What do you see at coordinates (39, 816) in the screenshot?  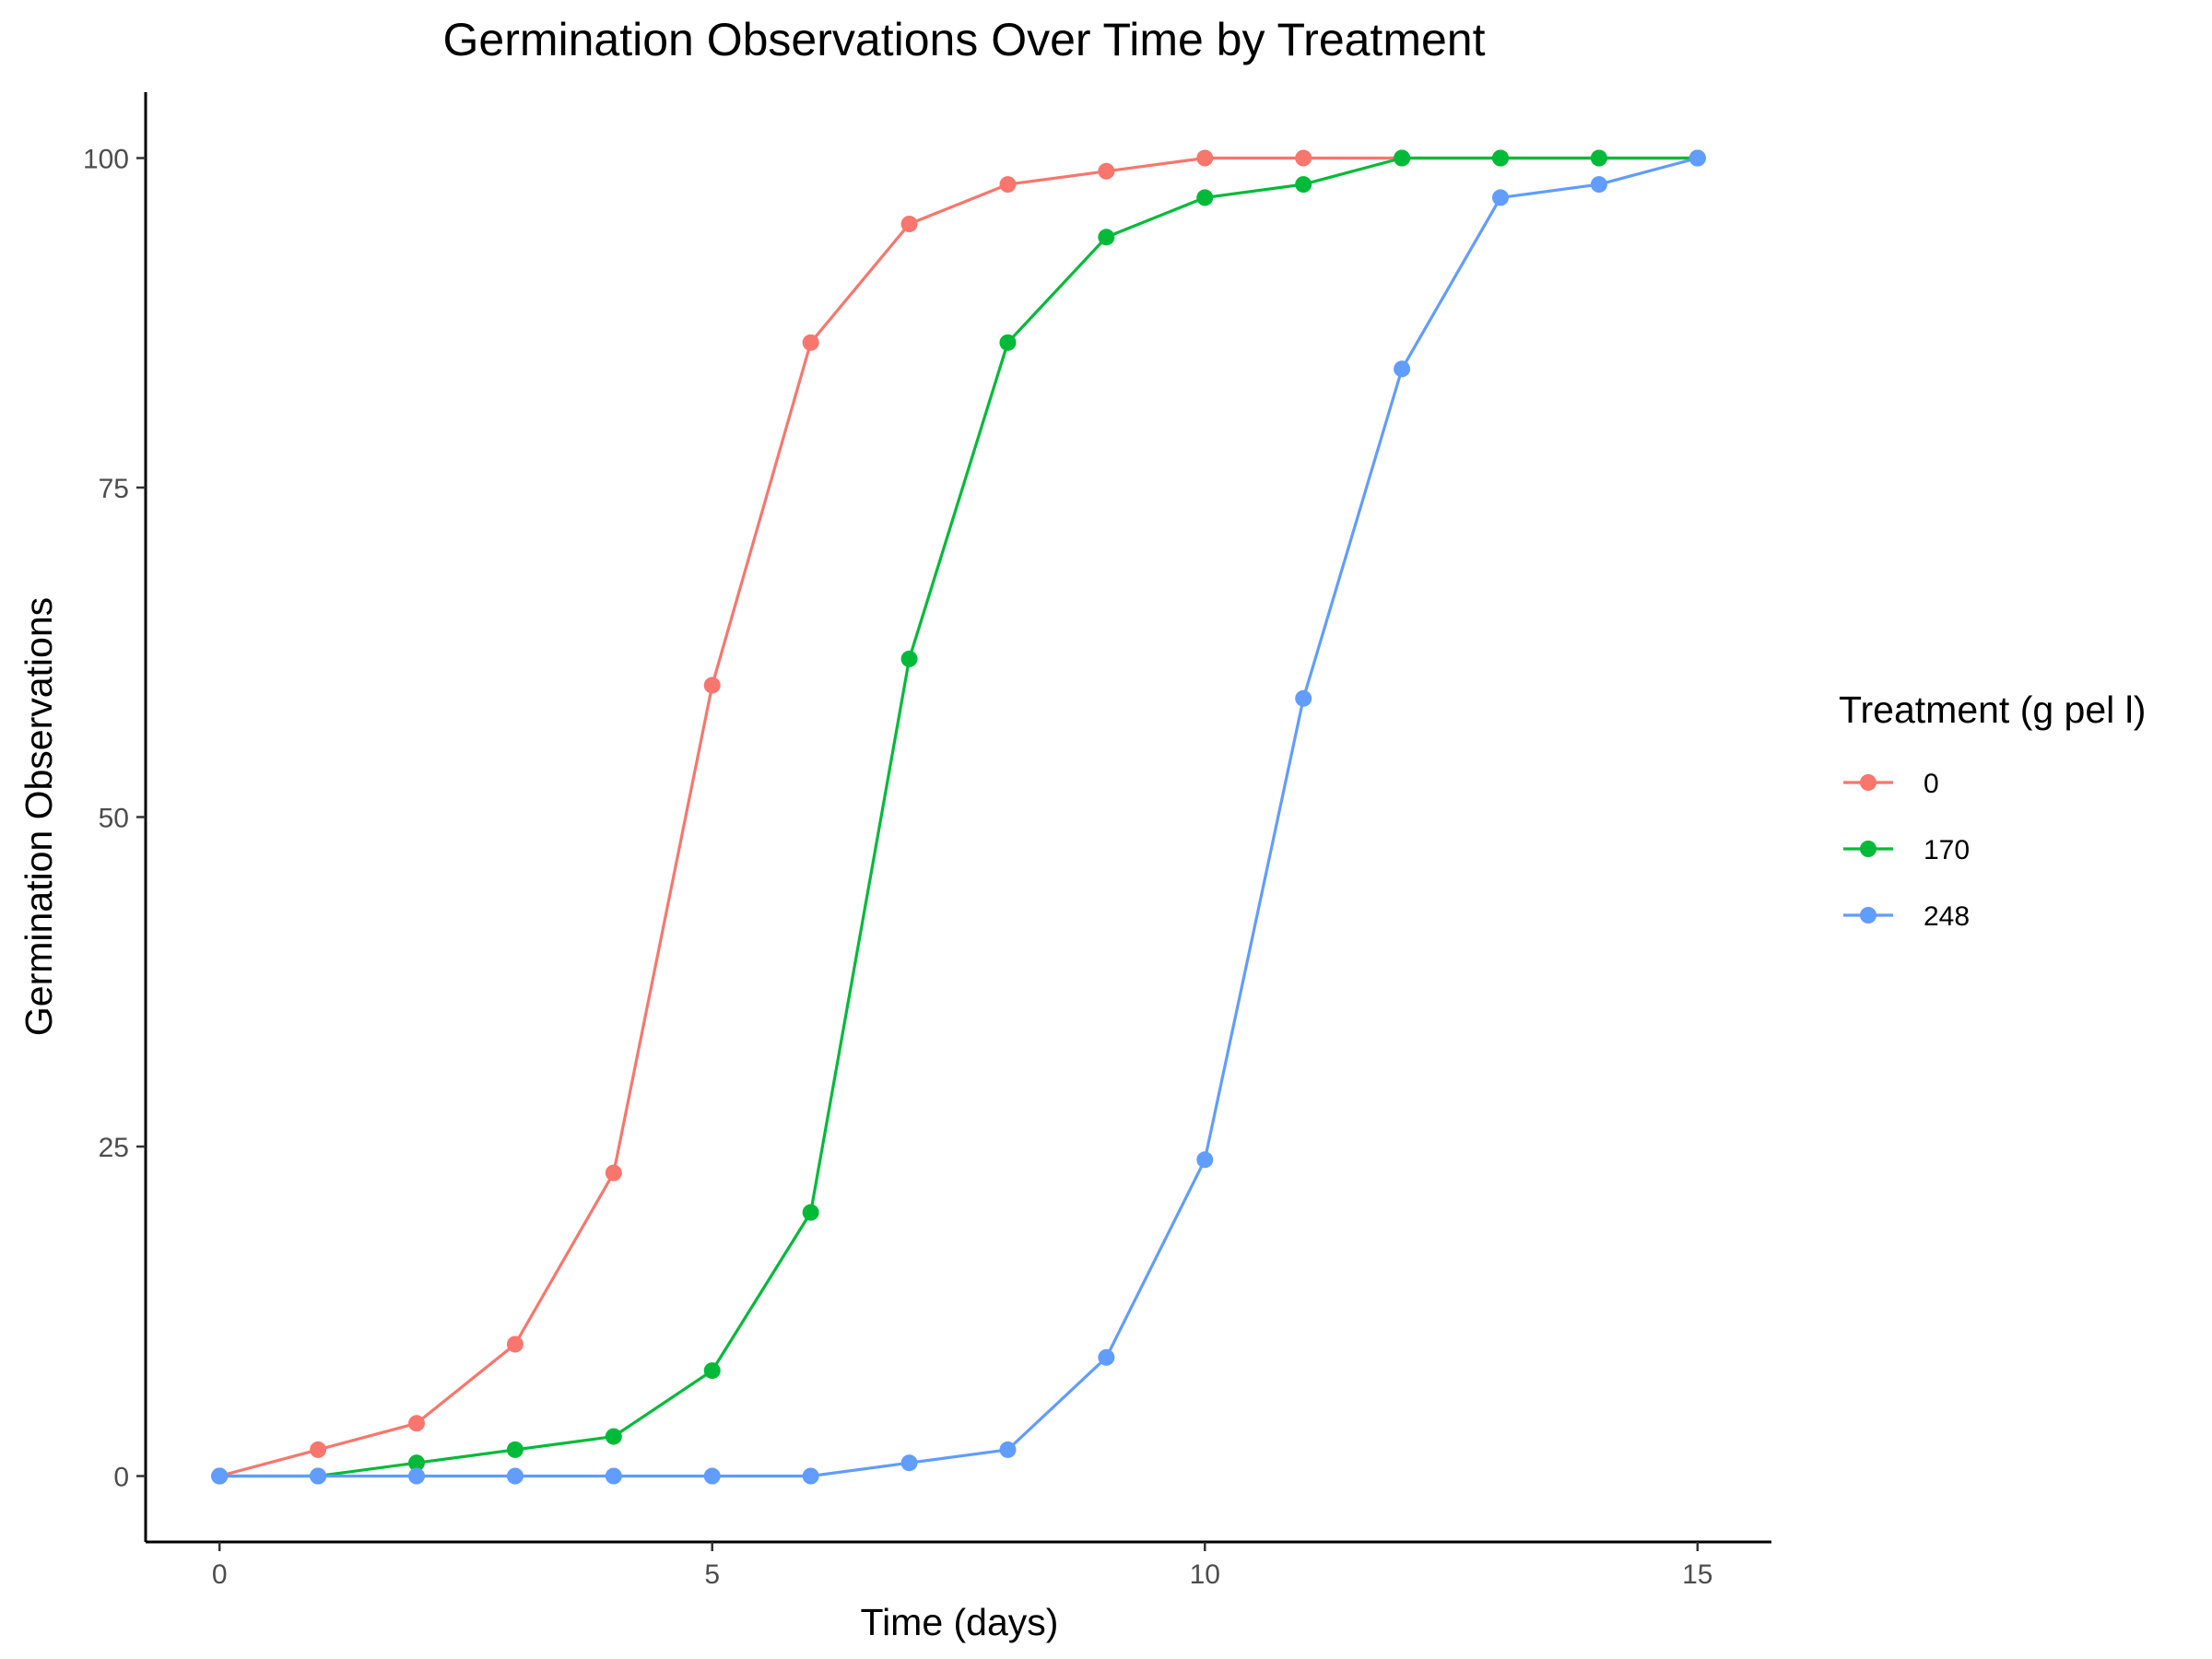 I see `y-axis-title: Germination Observations` at bounding box center [39, 816].